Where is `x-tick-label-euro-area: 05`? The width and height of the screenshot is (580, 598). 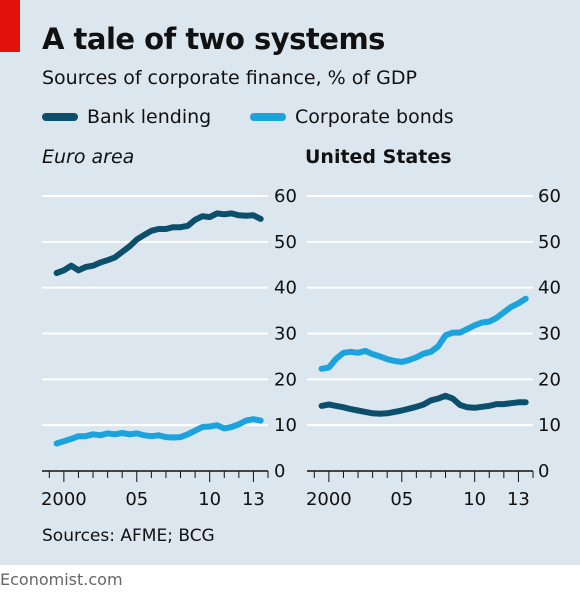 x-tick-label-euro-area: 05 is located at coordinates (136, 499).